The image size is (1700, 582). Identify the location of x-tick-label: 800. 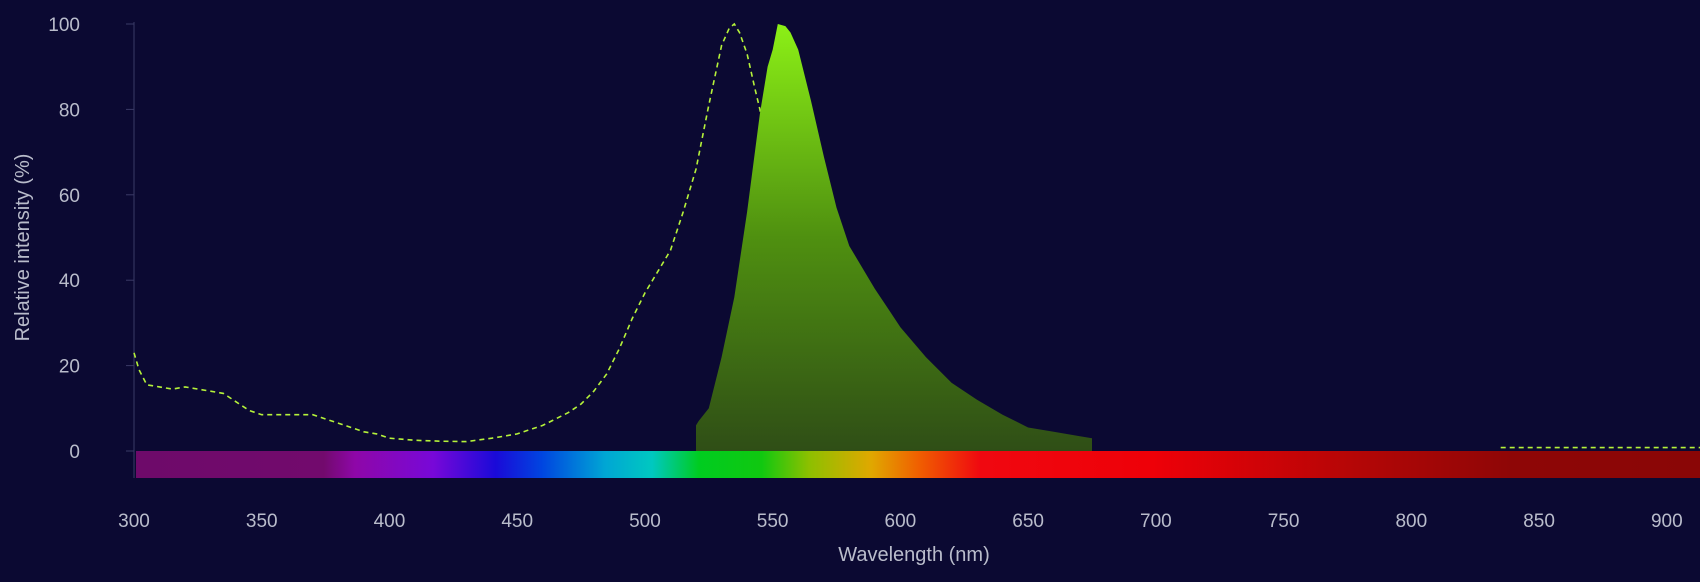
(1411, 521).